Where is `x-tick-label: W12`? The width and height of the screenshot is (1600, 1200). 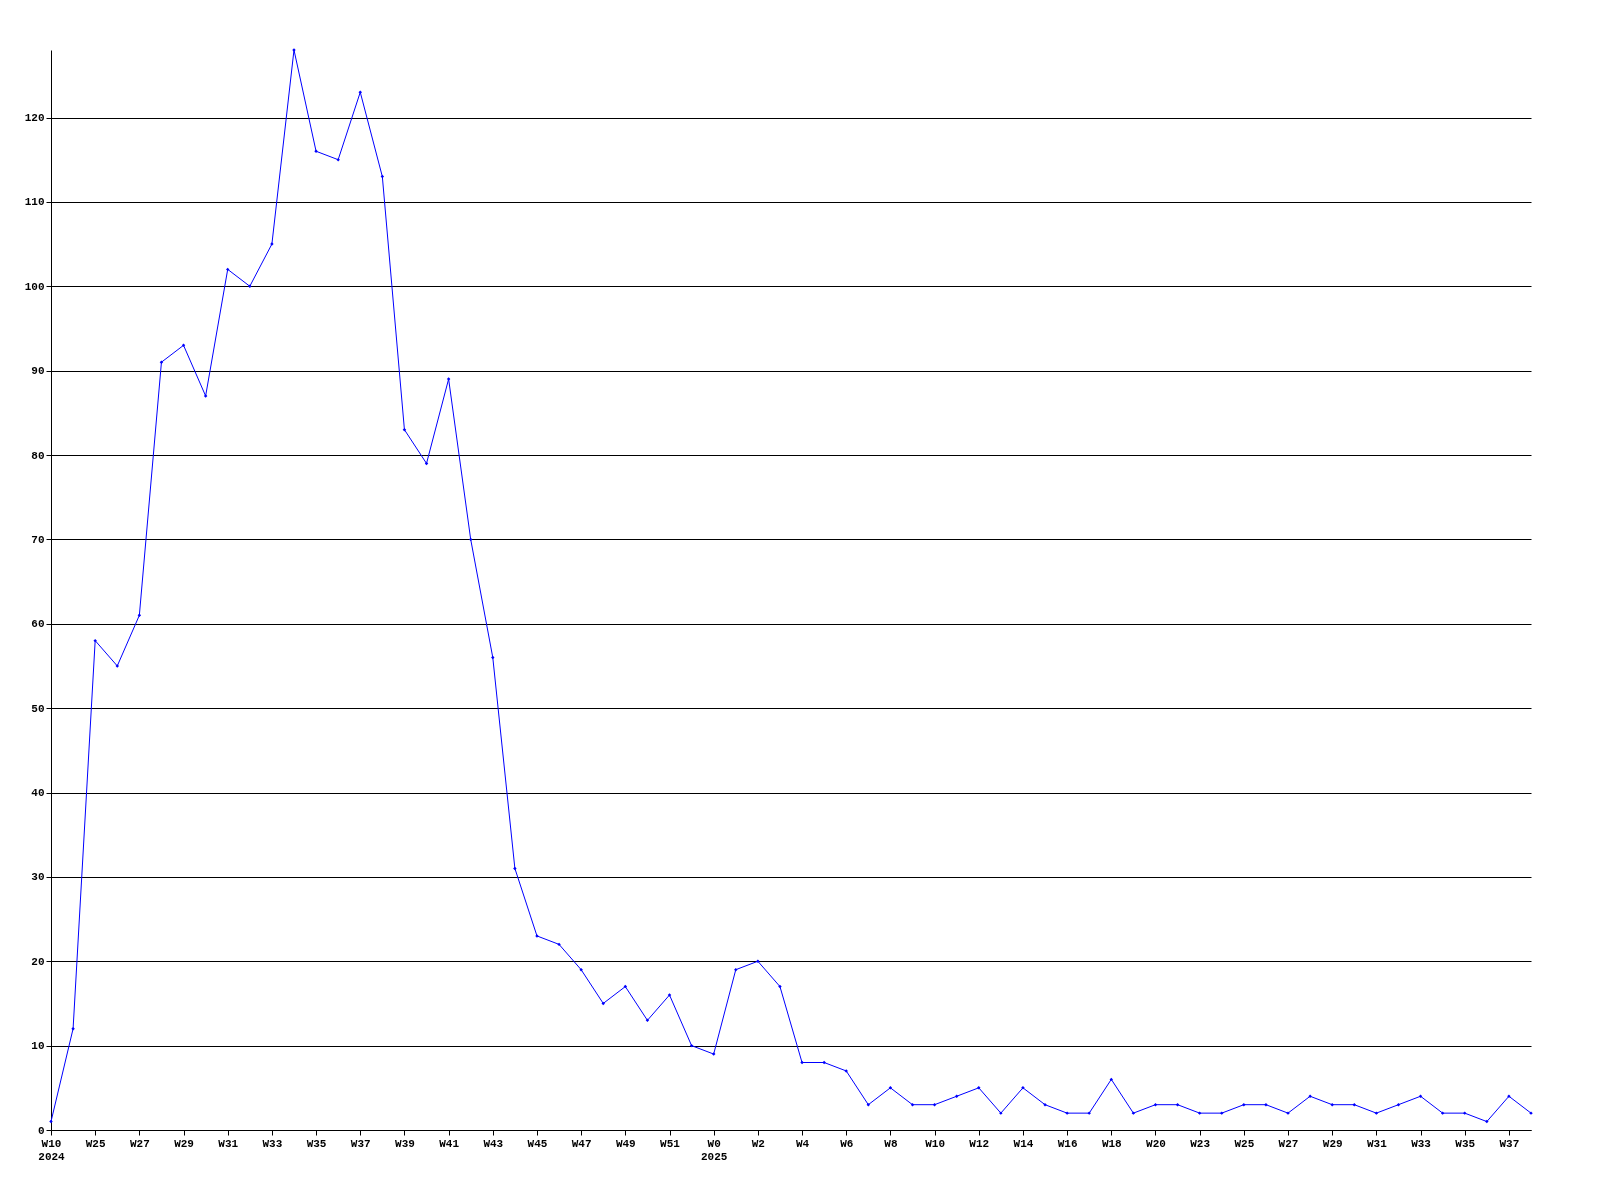
x-tick-label: W12 is located at coordinates (979, 1143).